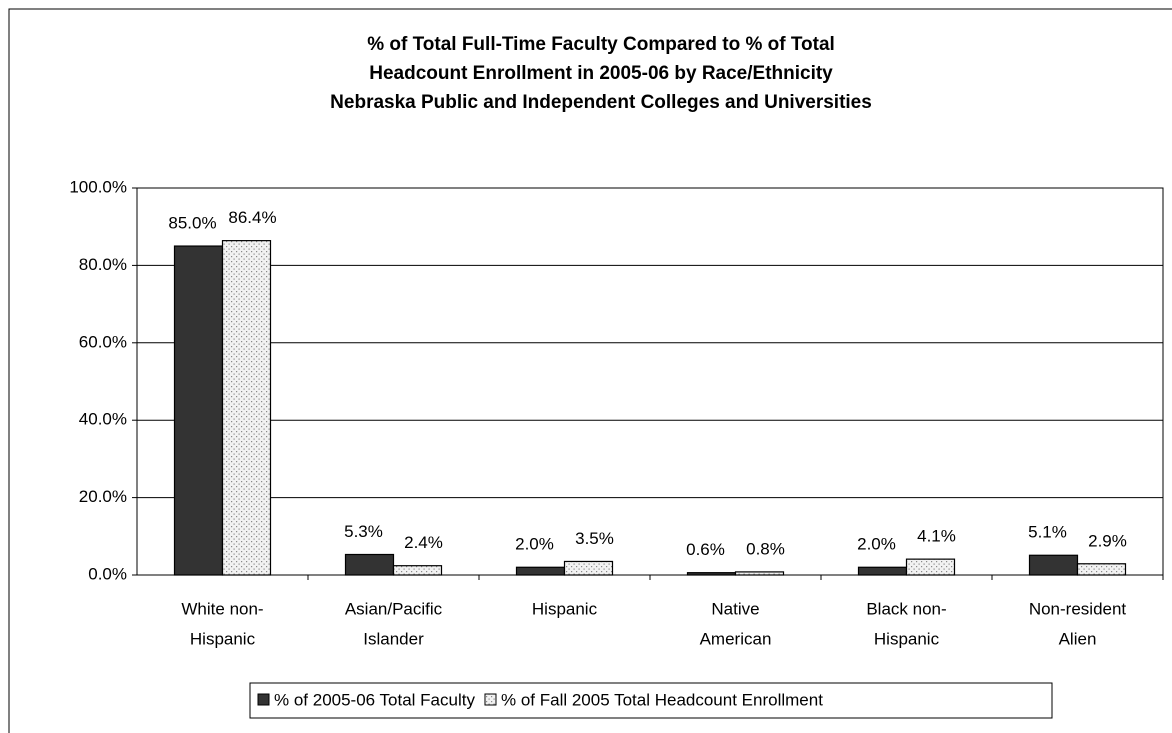 The width and height of the screenshot is (1172, 733). What do you see at coordinates (222, 608) in the screenshot?
I see `x-tick-label: White non-` at bounding box center [222, 608].